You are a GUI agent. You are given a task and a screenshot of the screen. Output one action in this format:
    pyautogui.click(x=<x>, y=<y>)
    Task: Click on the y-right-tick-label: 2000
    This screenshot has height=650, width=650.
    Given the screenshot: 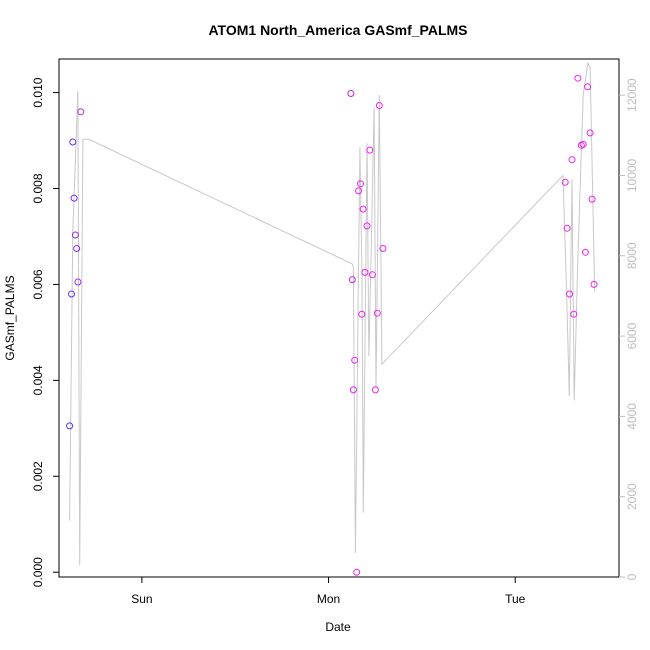 What is the action you would take?
    pyautogui.click(x=632, y=496)
    